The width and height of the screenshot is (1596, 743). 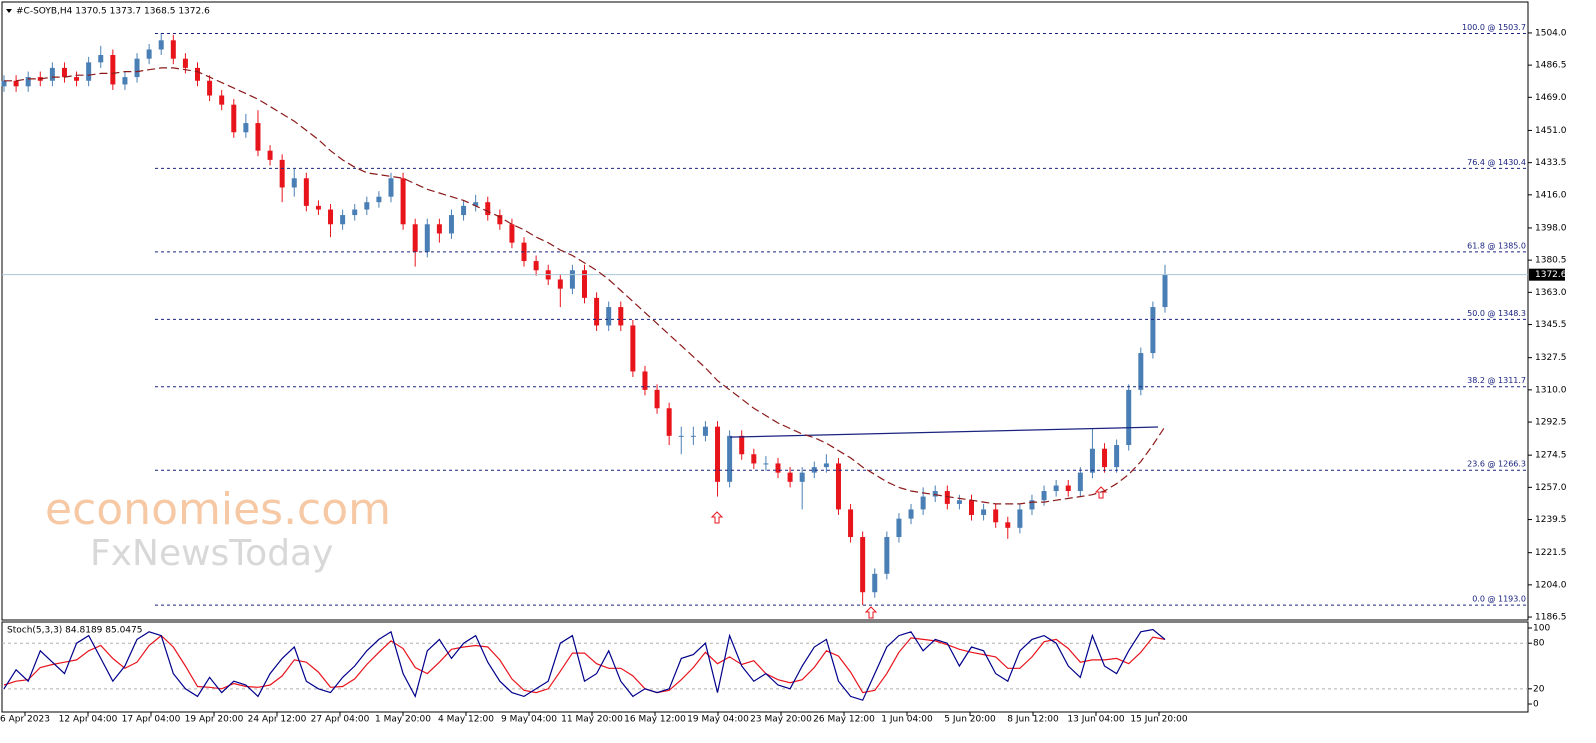 I want to click on fib-label: 100.0 @ 1503.7, so click(x=1494, y=27).